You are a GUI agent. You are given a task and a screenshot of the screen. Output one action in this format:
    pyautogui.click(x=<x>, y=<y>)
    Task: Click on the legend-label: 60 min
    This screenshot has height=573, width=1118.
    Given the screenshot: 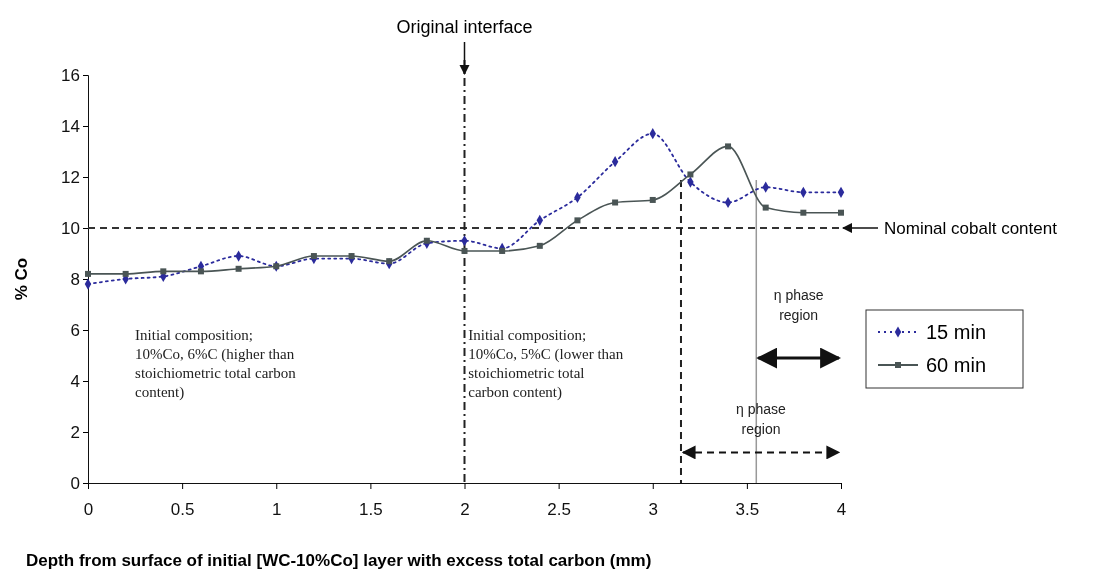 What is the action you would take?
    pyautogui.click(x=956, y=365)
    